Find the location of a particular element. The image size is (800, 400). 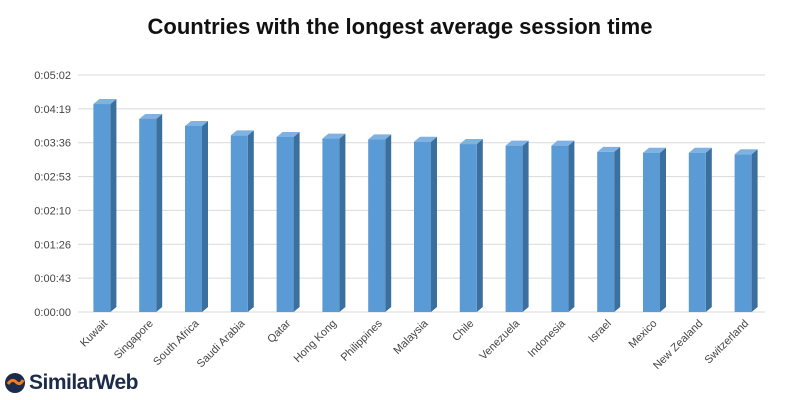

similarweb-logo: SimilarWeb is located at coordinates (71, 383).